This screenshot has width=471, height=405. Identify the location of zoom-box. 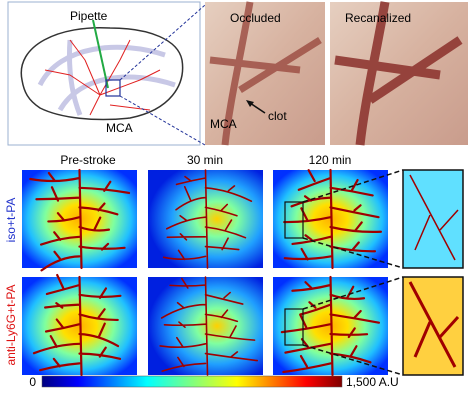
(113, 88).